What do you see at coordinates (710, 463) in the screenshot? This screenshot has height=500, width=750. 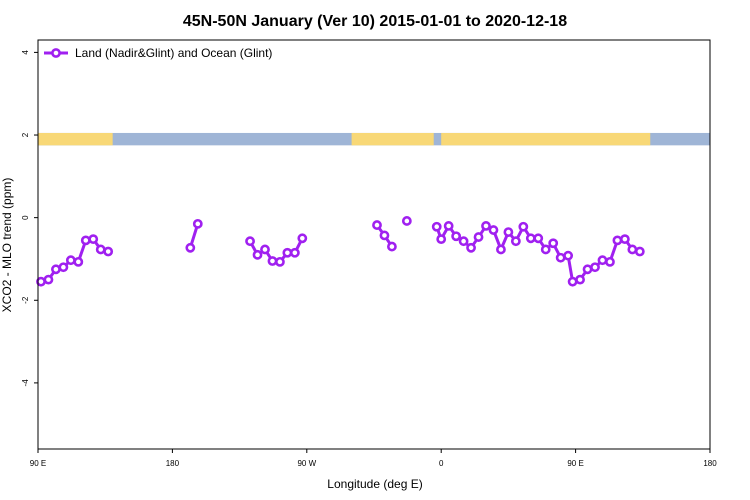 I see `x-tick-label-5: 180` at bounding box center [710, 463].